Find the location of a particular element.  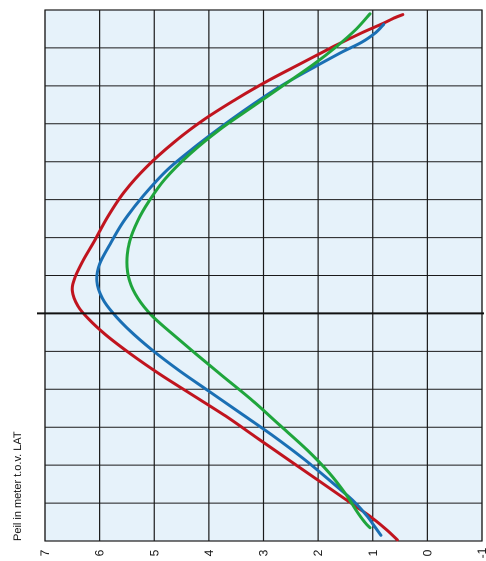

y-tick-label: 7 is located at coordinates (45, 552).